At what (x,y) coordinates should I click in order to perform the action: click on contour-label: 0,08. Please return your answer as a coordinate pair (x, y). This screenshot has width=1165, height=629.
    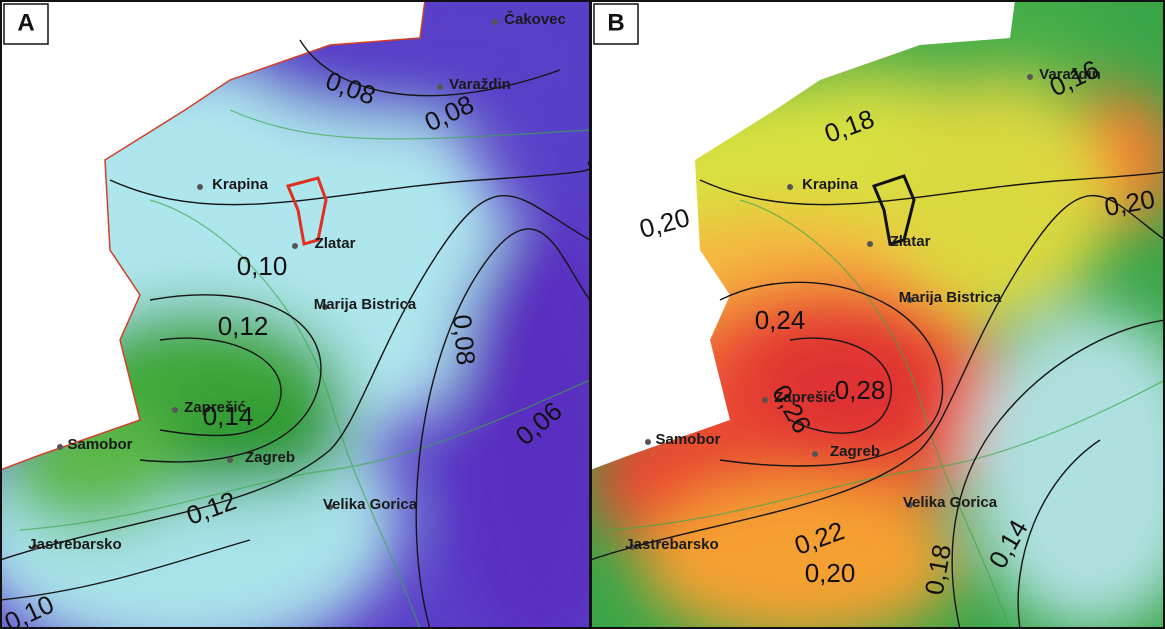
    Looking at the image, I should click on (464, 339).